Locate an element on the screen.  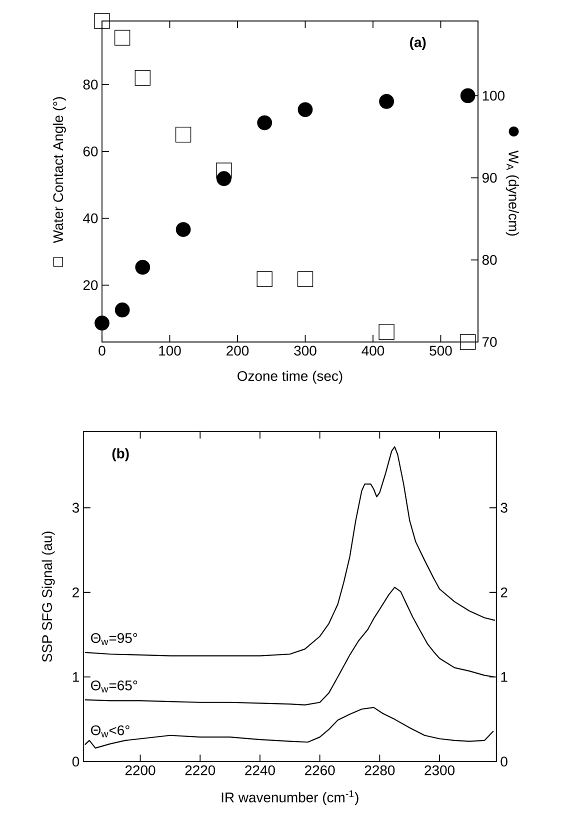
x-axis-title: IR wavenumber (cm$^{-1}$) is located at coordinates (290, 798).